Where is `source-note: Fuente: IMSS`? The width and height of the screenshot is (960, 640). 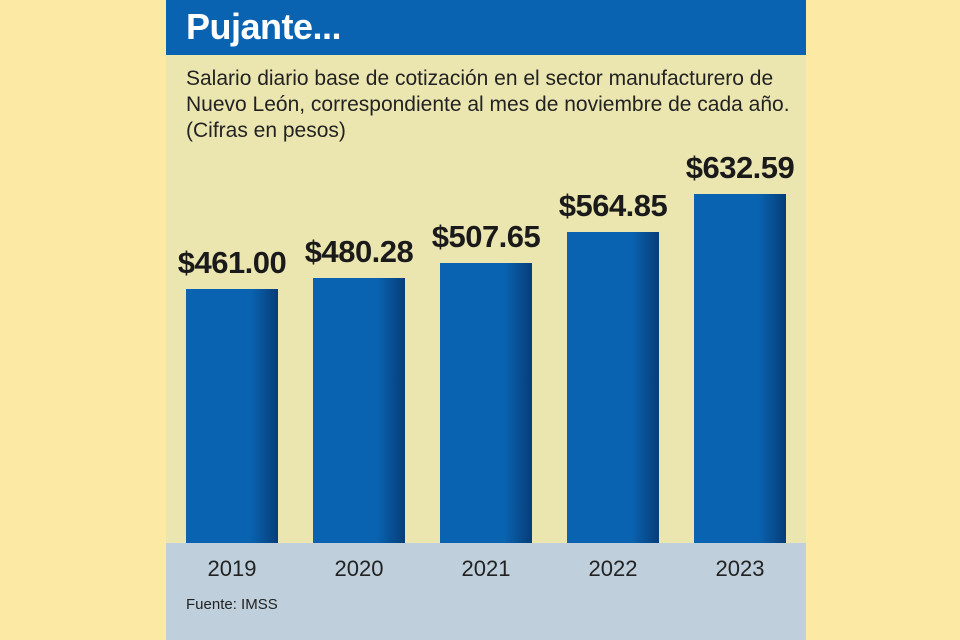
source-note: Fuente: IMSS is located at coordinates (232, 604).